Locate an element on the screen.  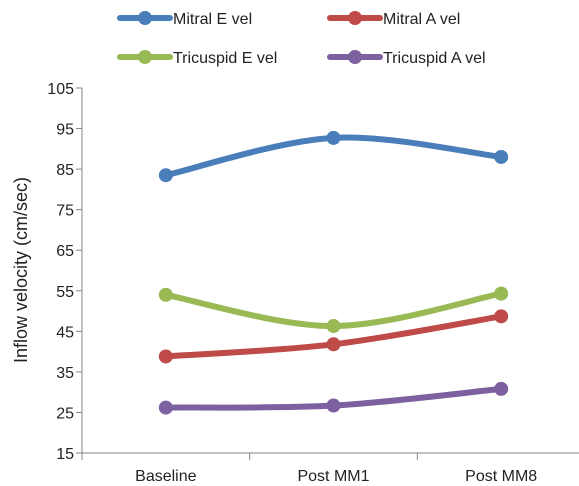
legend-label: Tricuspid E vel is located at coordinates (225, 58).